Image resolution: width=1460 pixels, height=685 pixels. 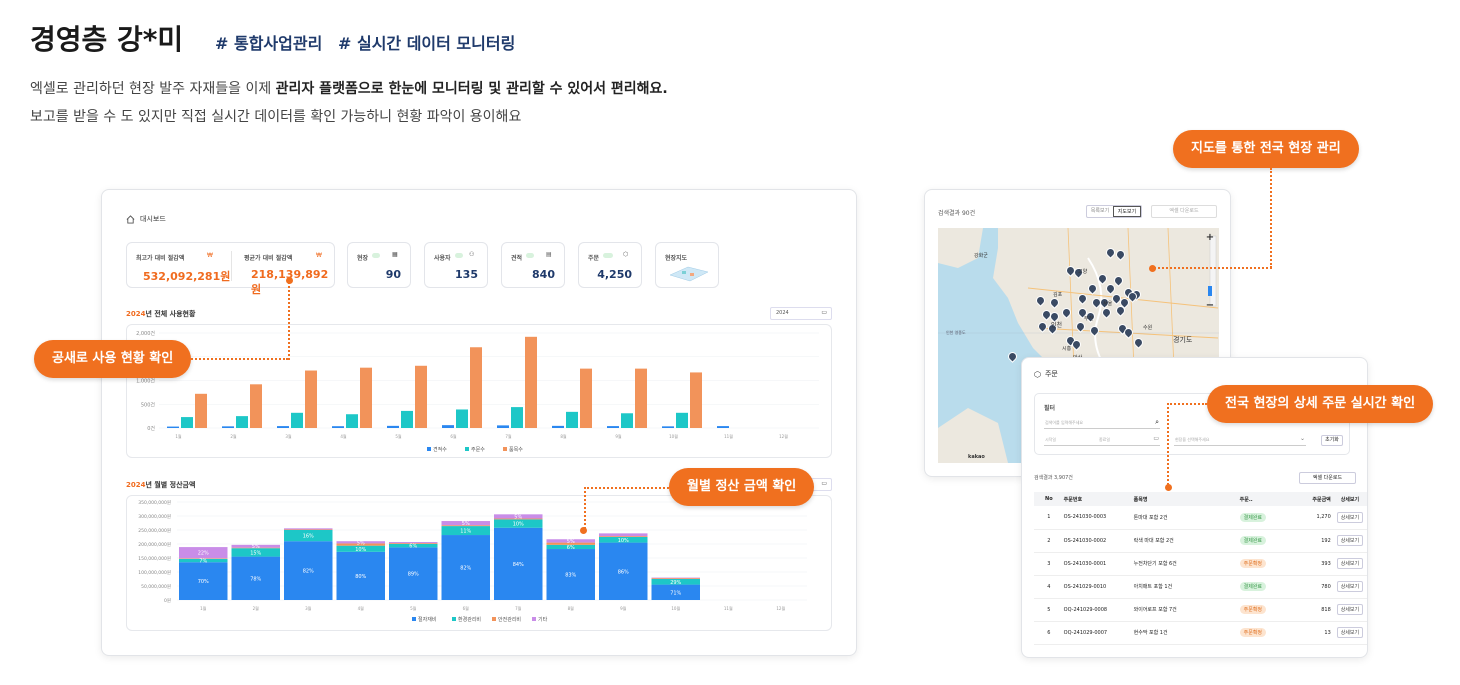 I want to click on col-order-number: 주문번호, so click(x=1073, y=499).